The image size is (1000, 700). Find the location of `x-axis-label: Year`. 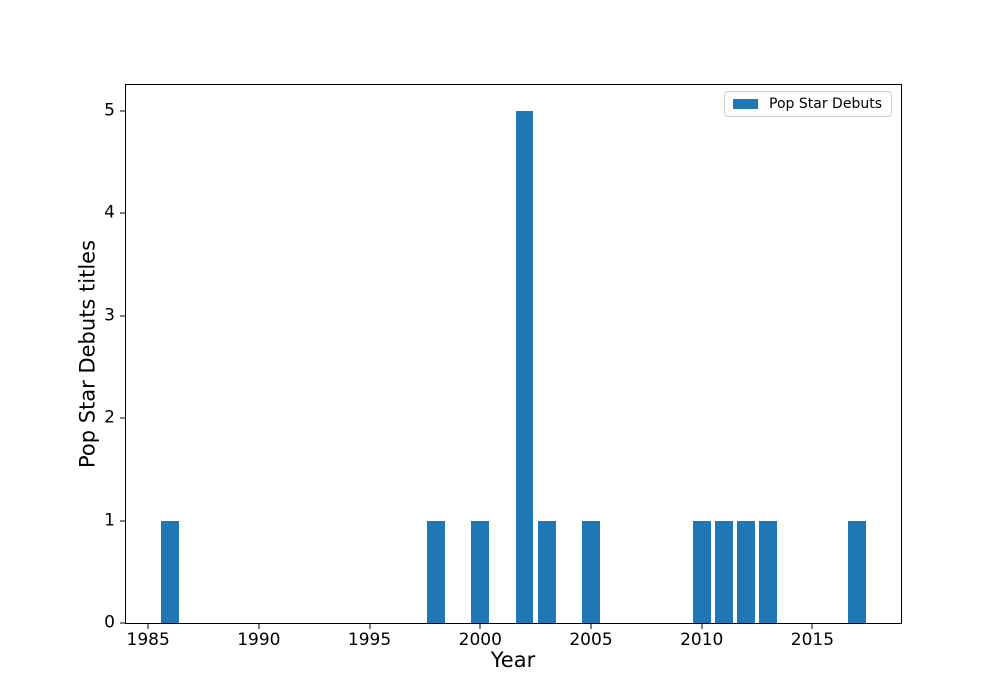

x-axis-label: Year is located at coordinates (513, 660).